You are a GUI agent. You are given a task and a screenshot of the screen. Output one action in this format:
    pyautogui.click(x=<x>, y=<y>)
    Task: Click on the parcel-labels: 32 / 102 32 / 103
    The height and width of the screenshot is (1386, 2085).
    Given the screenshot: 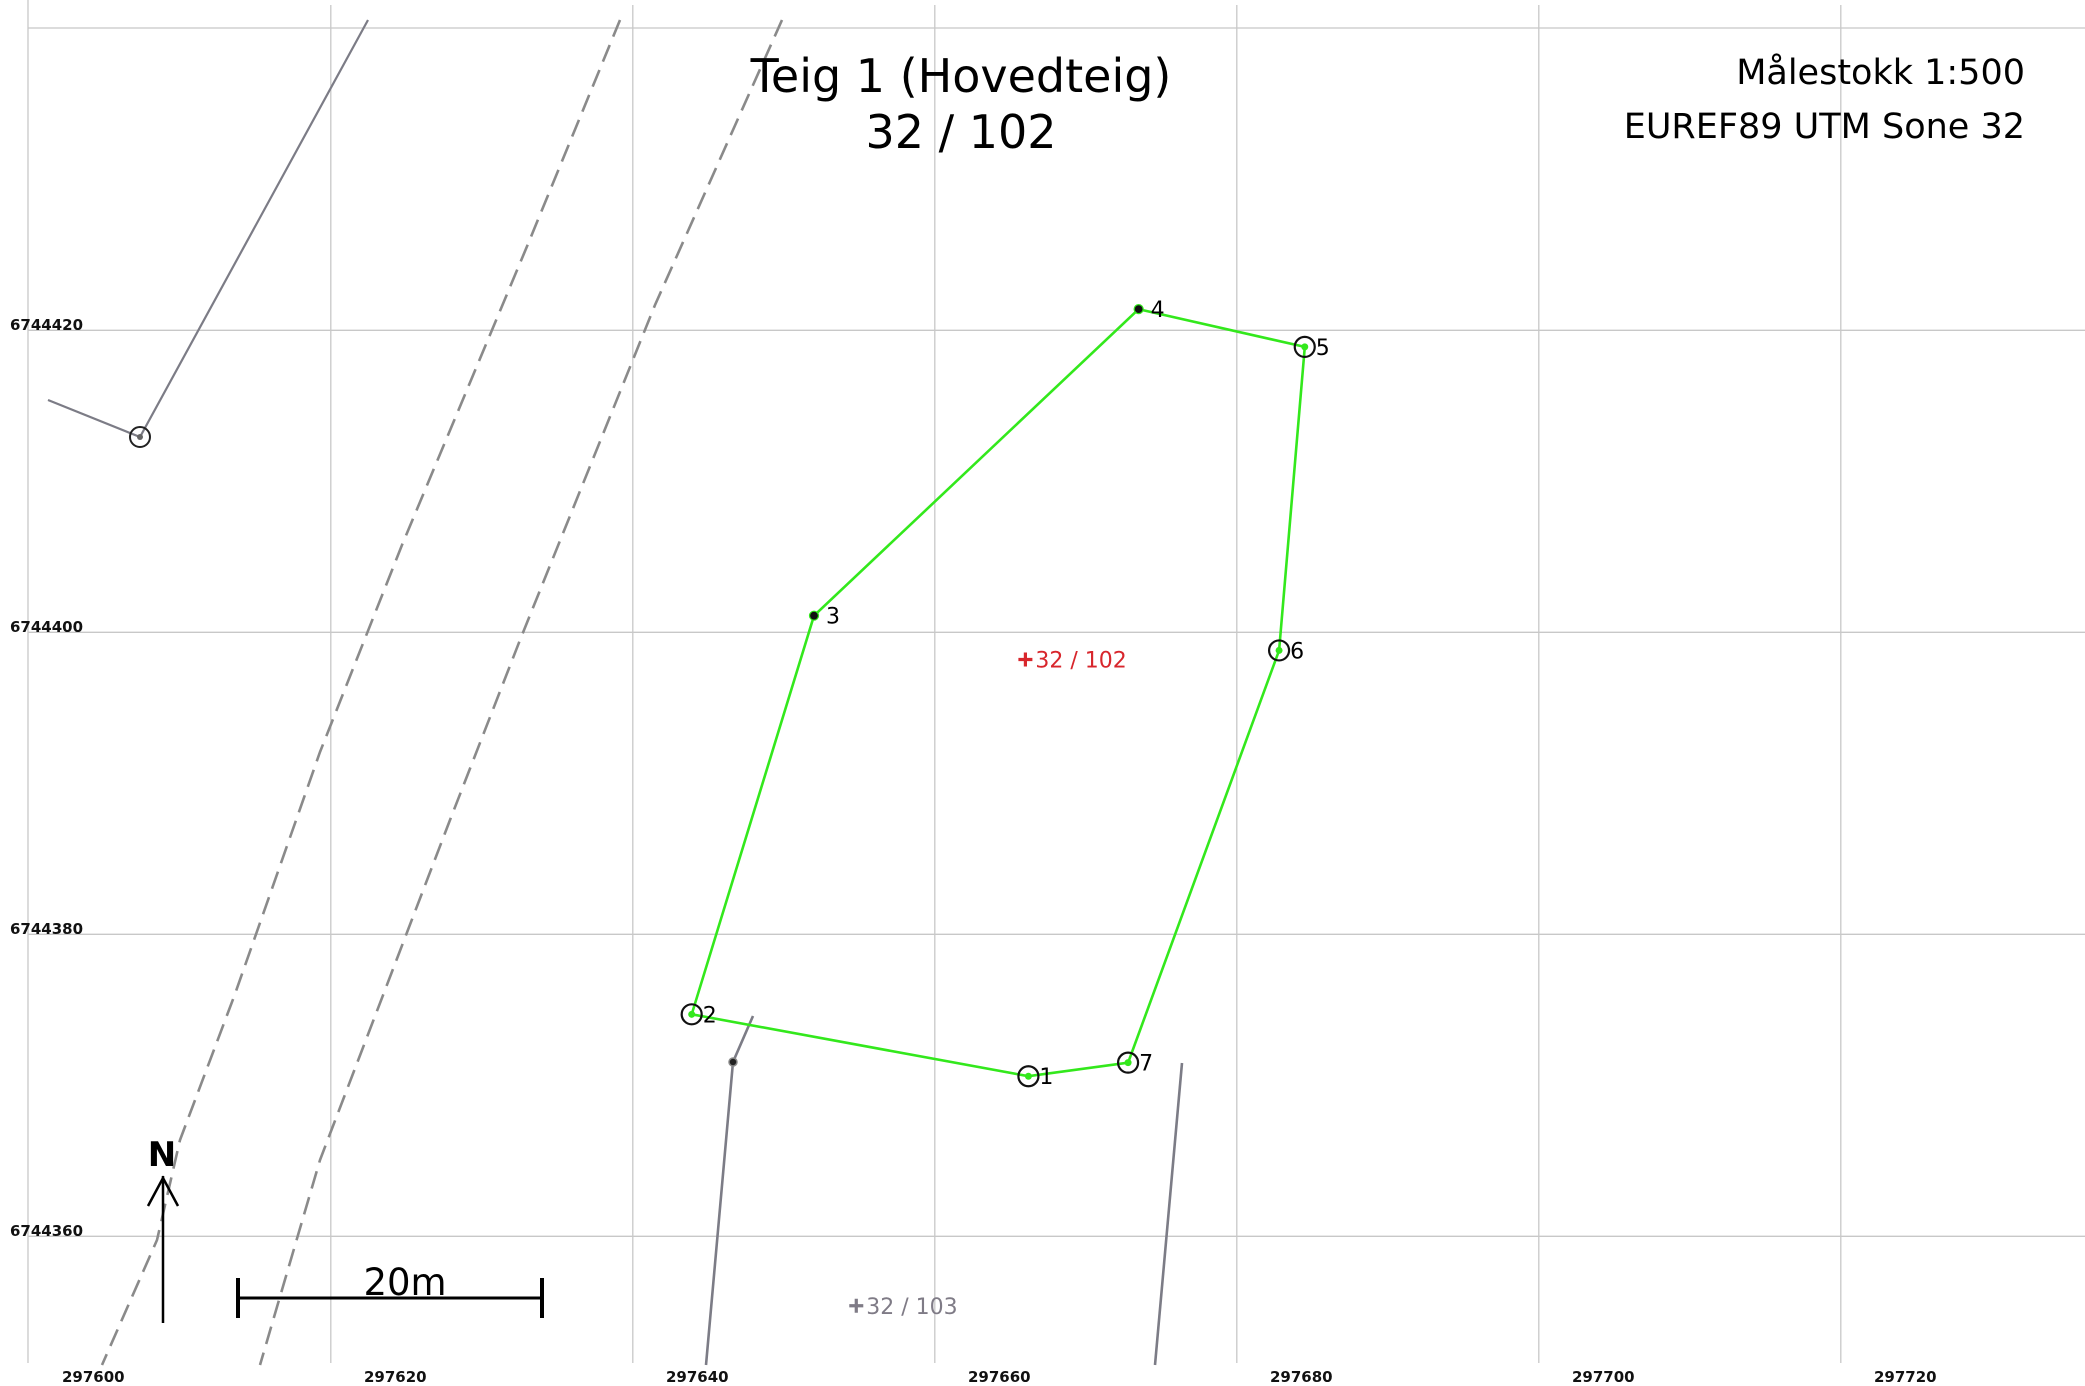 What is the action you would take?
    pyautogui.click(x=988, y=984)
    